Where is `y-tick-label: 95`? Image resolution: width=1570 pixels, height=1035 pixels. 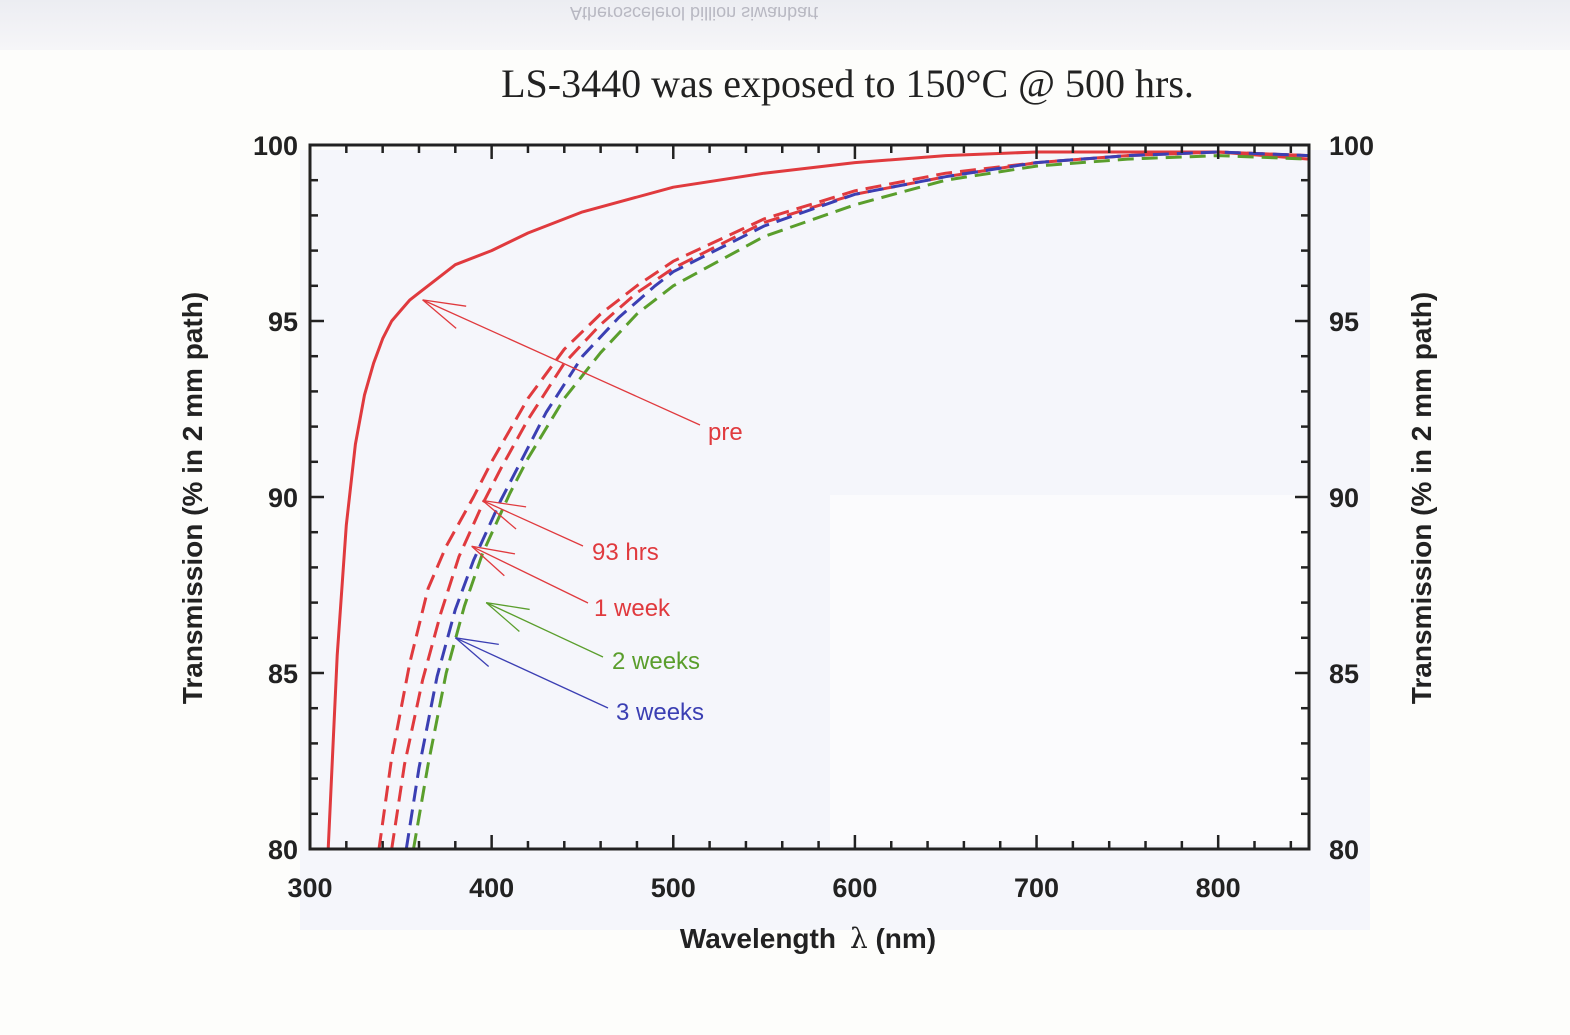
y-tick-label: 95 is located at coordinates (283, 322).